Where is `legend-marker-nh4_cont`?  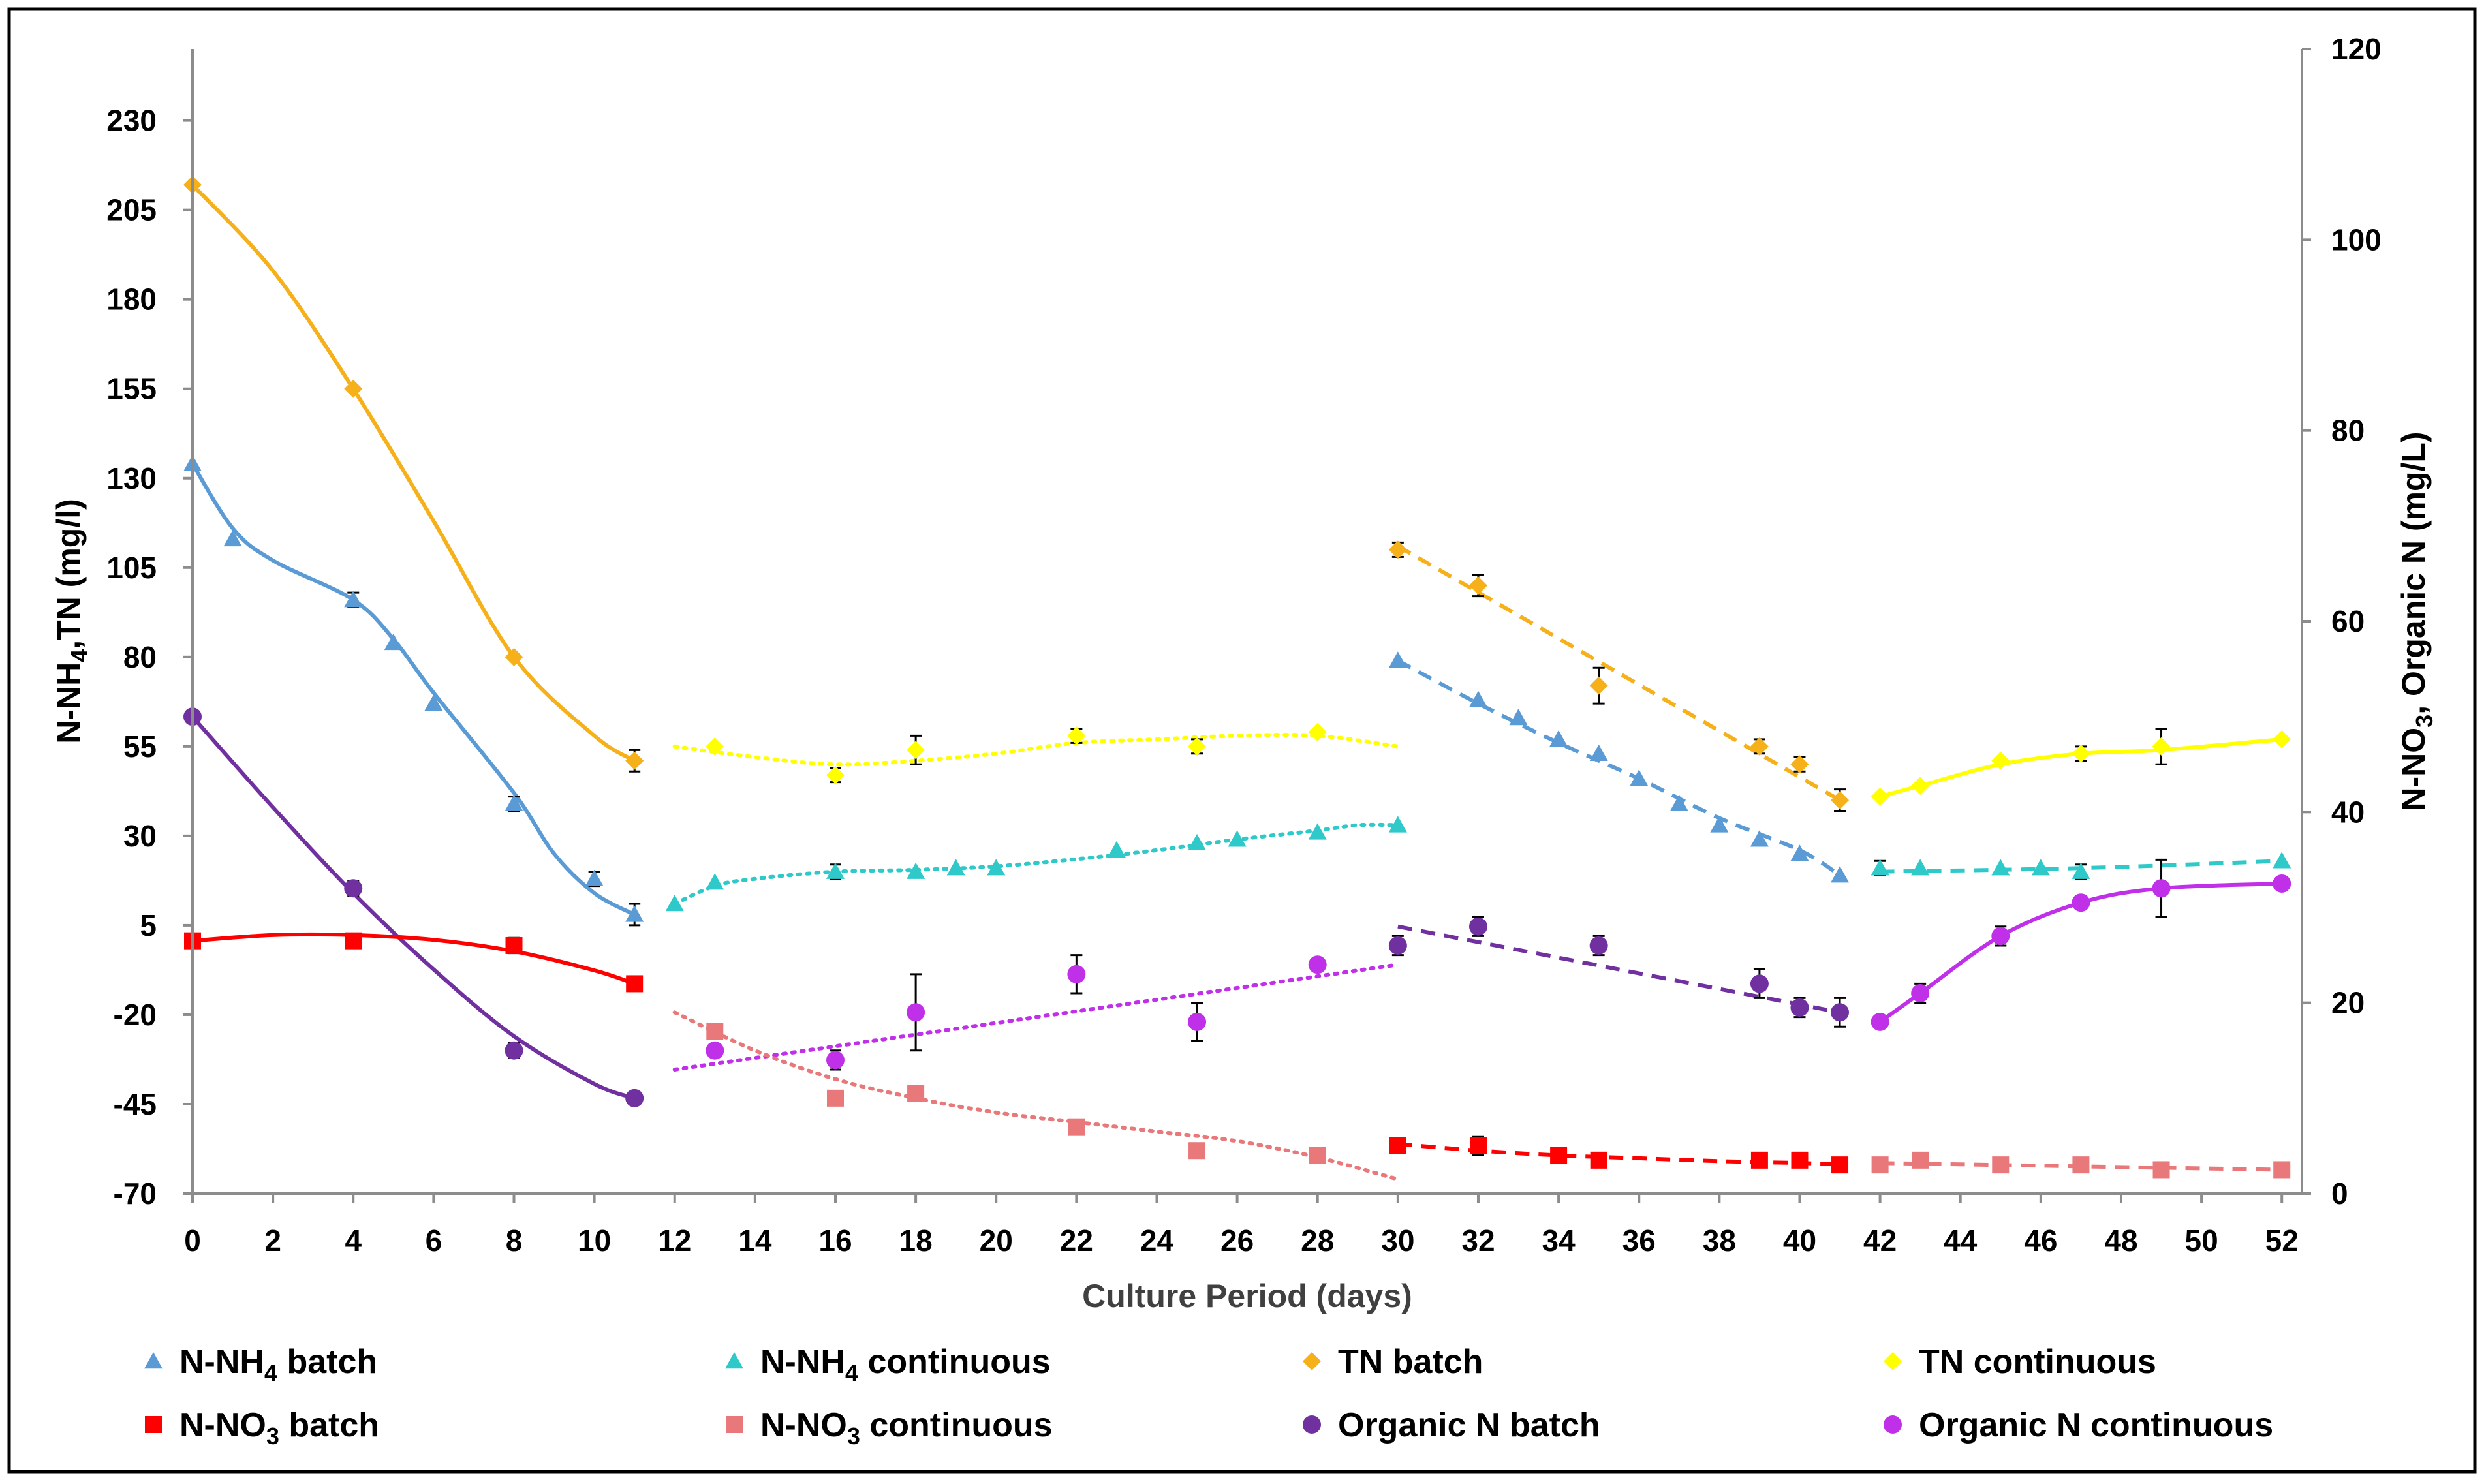
legend-marker-nh4_cont is located at coordinates (734, 1360).